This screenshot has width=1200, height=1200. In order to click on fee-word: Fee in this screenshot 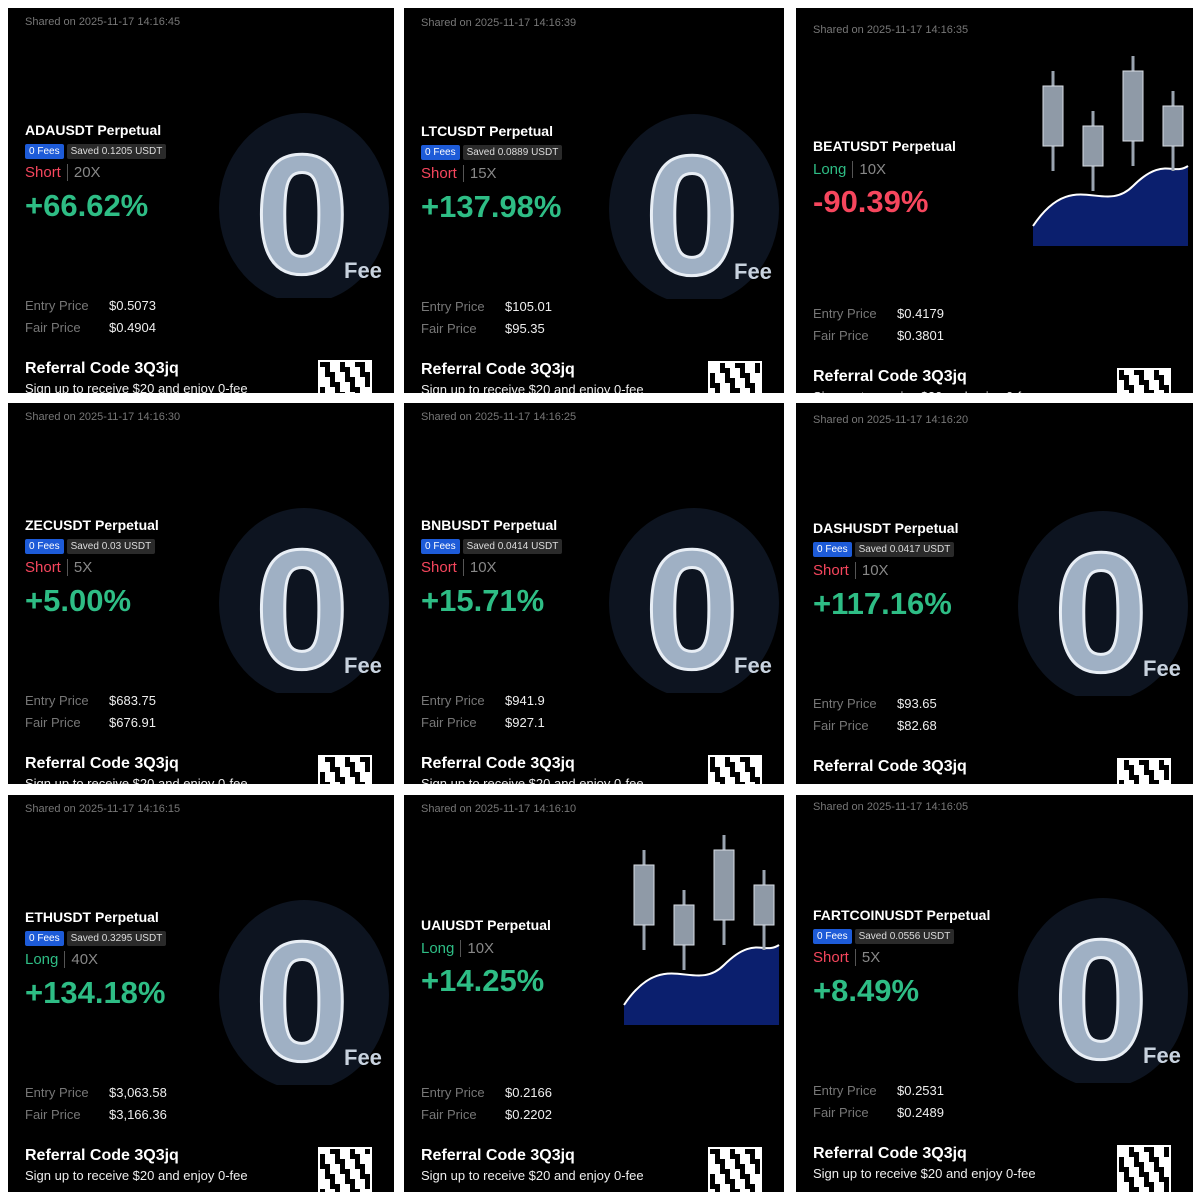, I will do `click(363, 665)`.